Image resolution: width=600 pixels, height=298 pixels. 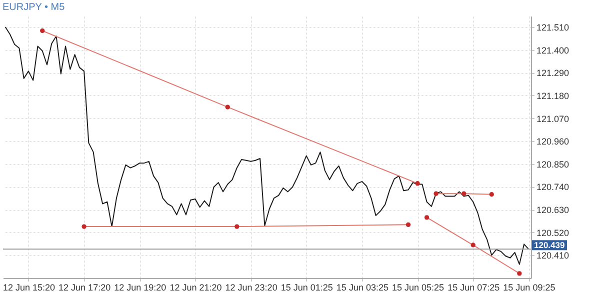 I want to click on y-tick-label: 120.520, so click(x=553, y=233).